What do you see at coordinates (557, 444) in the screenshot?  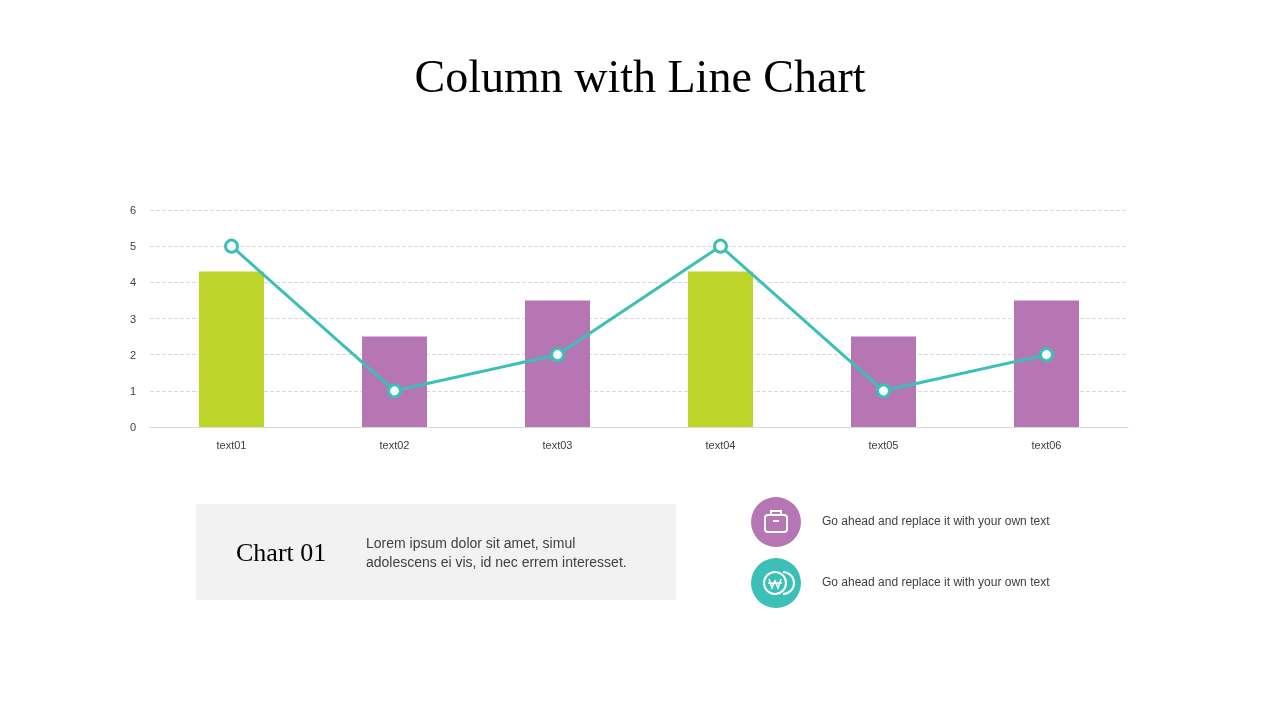 I see `x-tick-label: text03` at bounding box center [557, 444].